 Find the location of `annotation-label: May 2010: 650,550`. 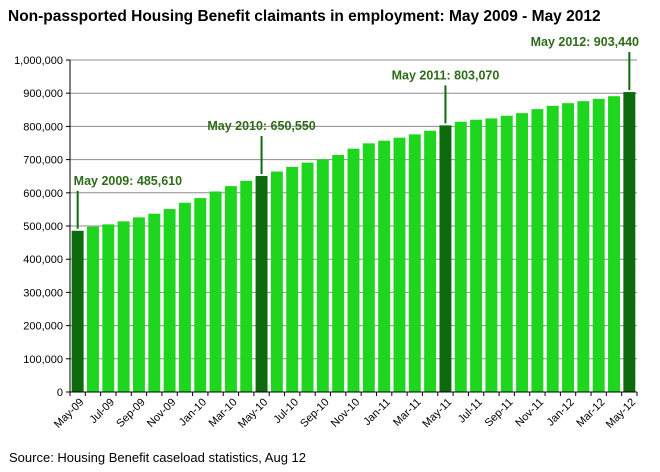

annotation-label: May 2010: 650,550 is located at coordinates (261, 126).